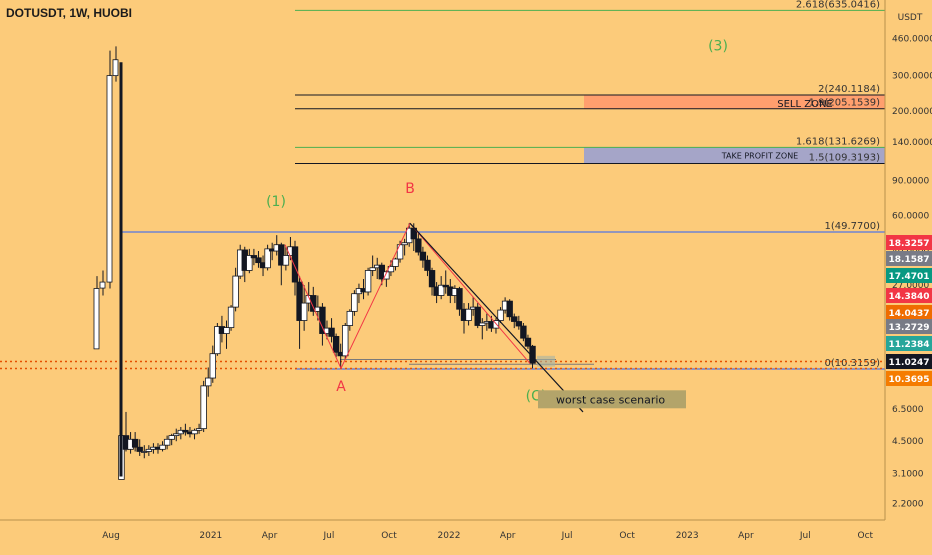 This screenshot has width=932, height=555. I want to click on fib-level-label: 1.9(205.1539), so click(845, 103).